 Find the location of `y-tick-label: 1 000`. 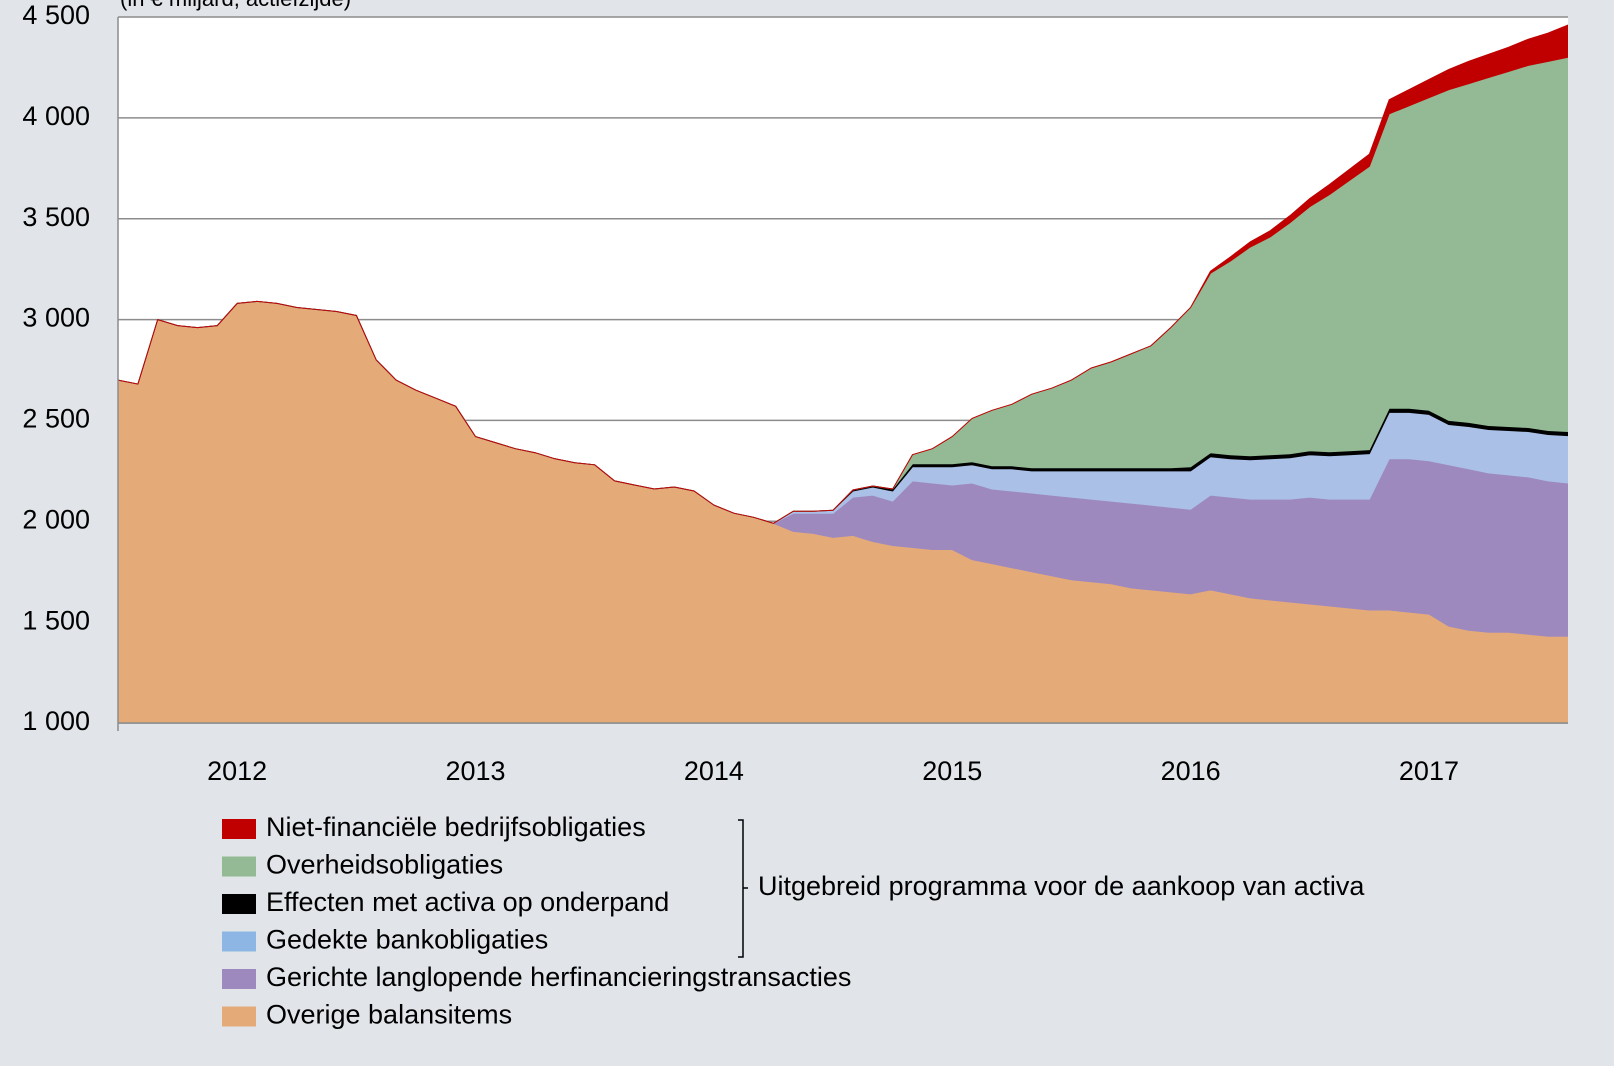

y-tick-label: 1 000 is located at coordinates (56, 721).